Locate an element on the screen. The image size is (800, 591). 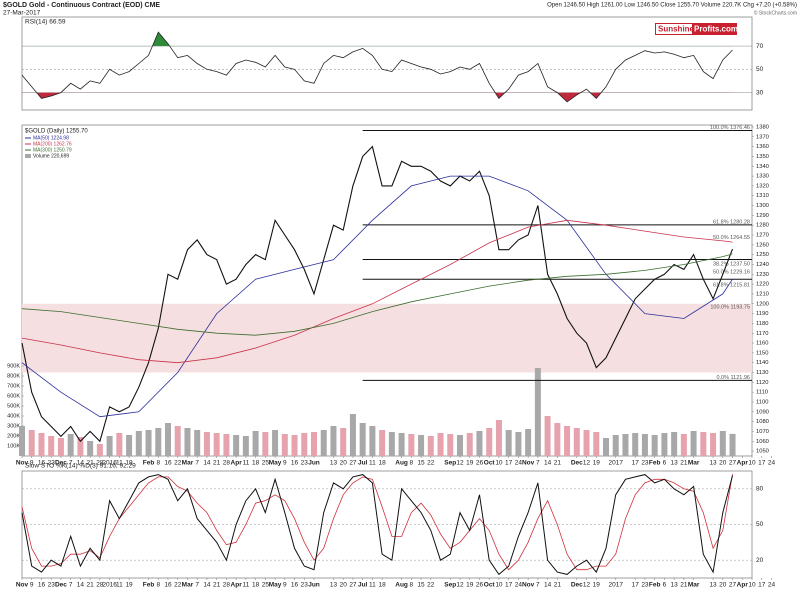
volume-tick-label: 700K is located at coordinates (13, 386).